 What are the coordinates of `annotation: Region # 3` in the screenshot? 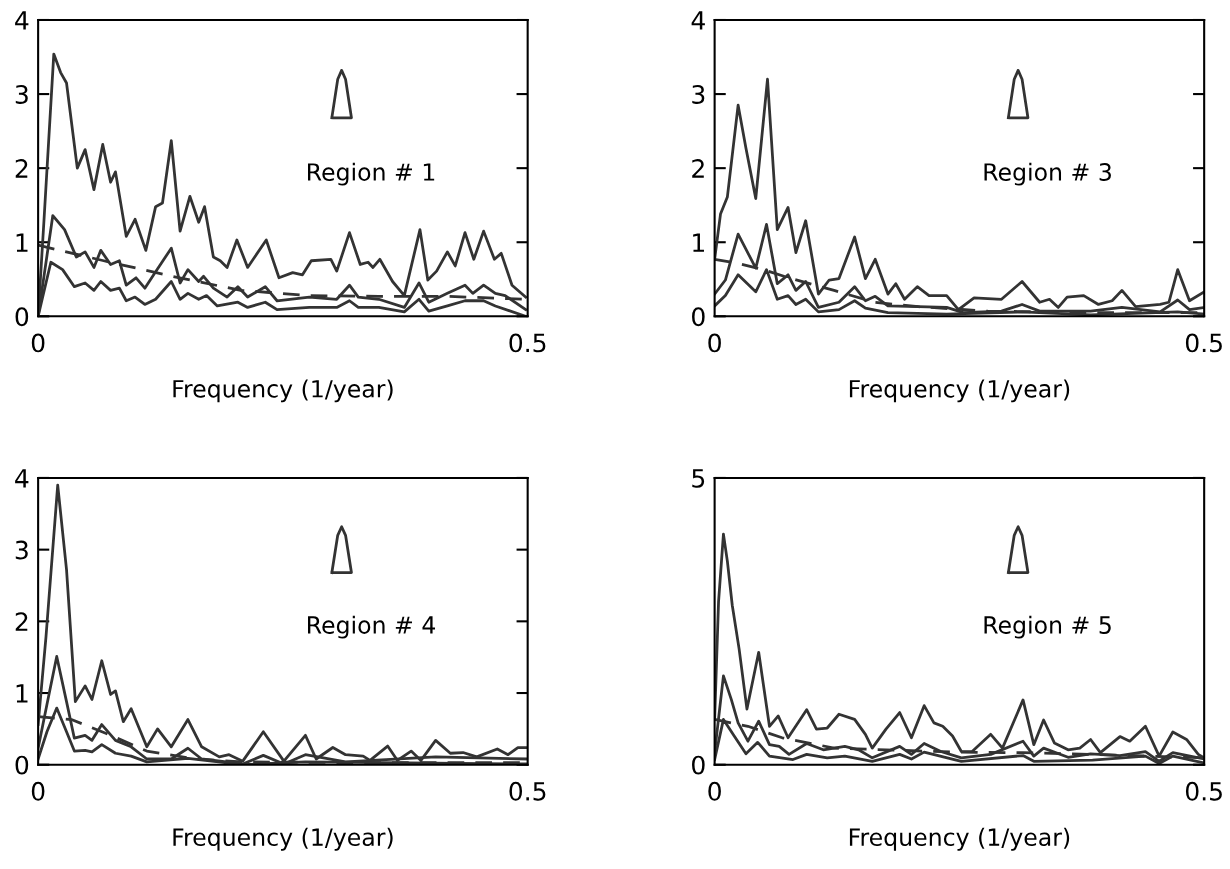 It's located at (1047, 174).